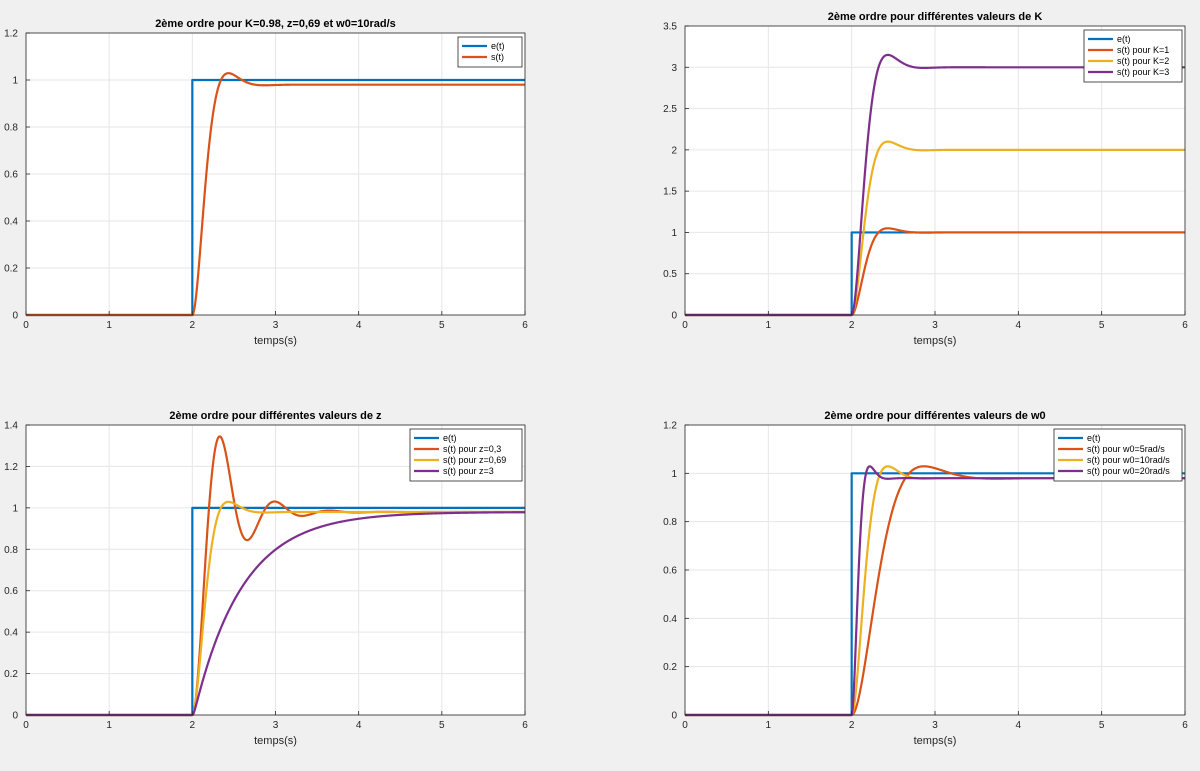 The image size is (1200, 771). What do you see at coordinates (1126, 449) in the screenshot?
I see `legend-label: s(t) pour w0=5rad/s` at bounding box center [1126, 449].